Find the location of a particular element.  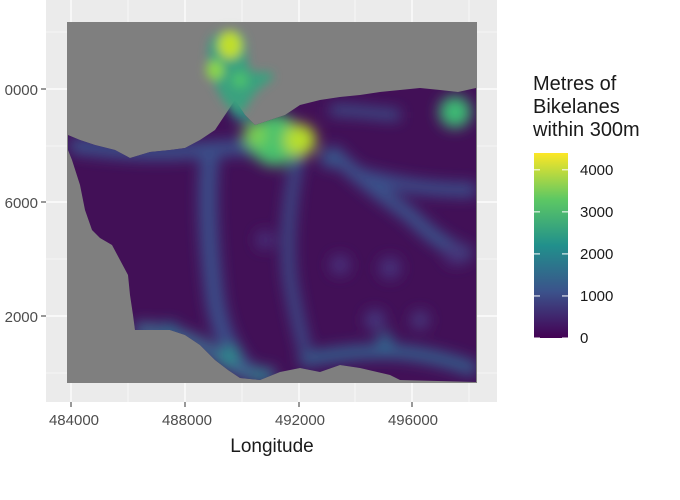

legend-label-0: 0 is located at coordinates (584, 338).